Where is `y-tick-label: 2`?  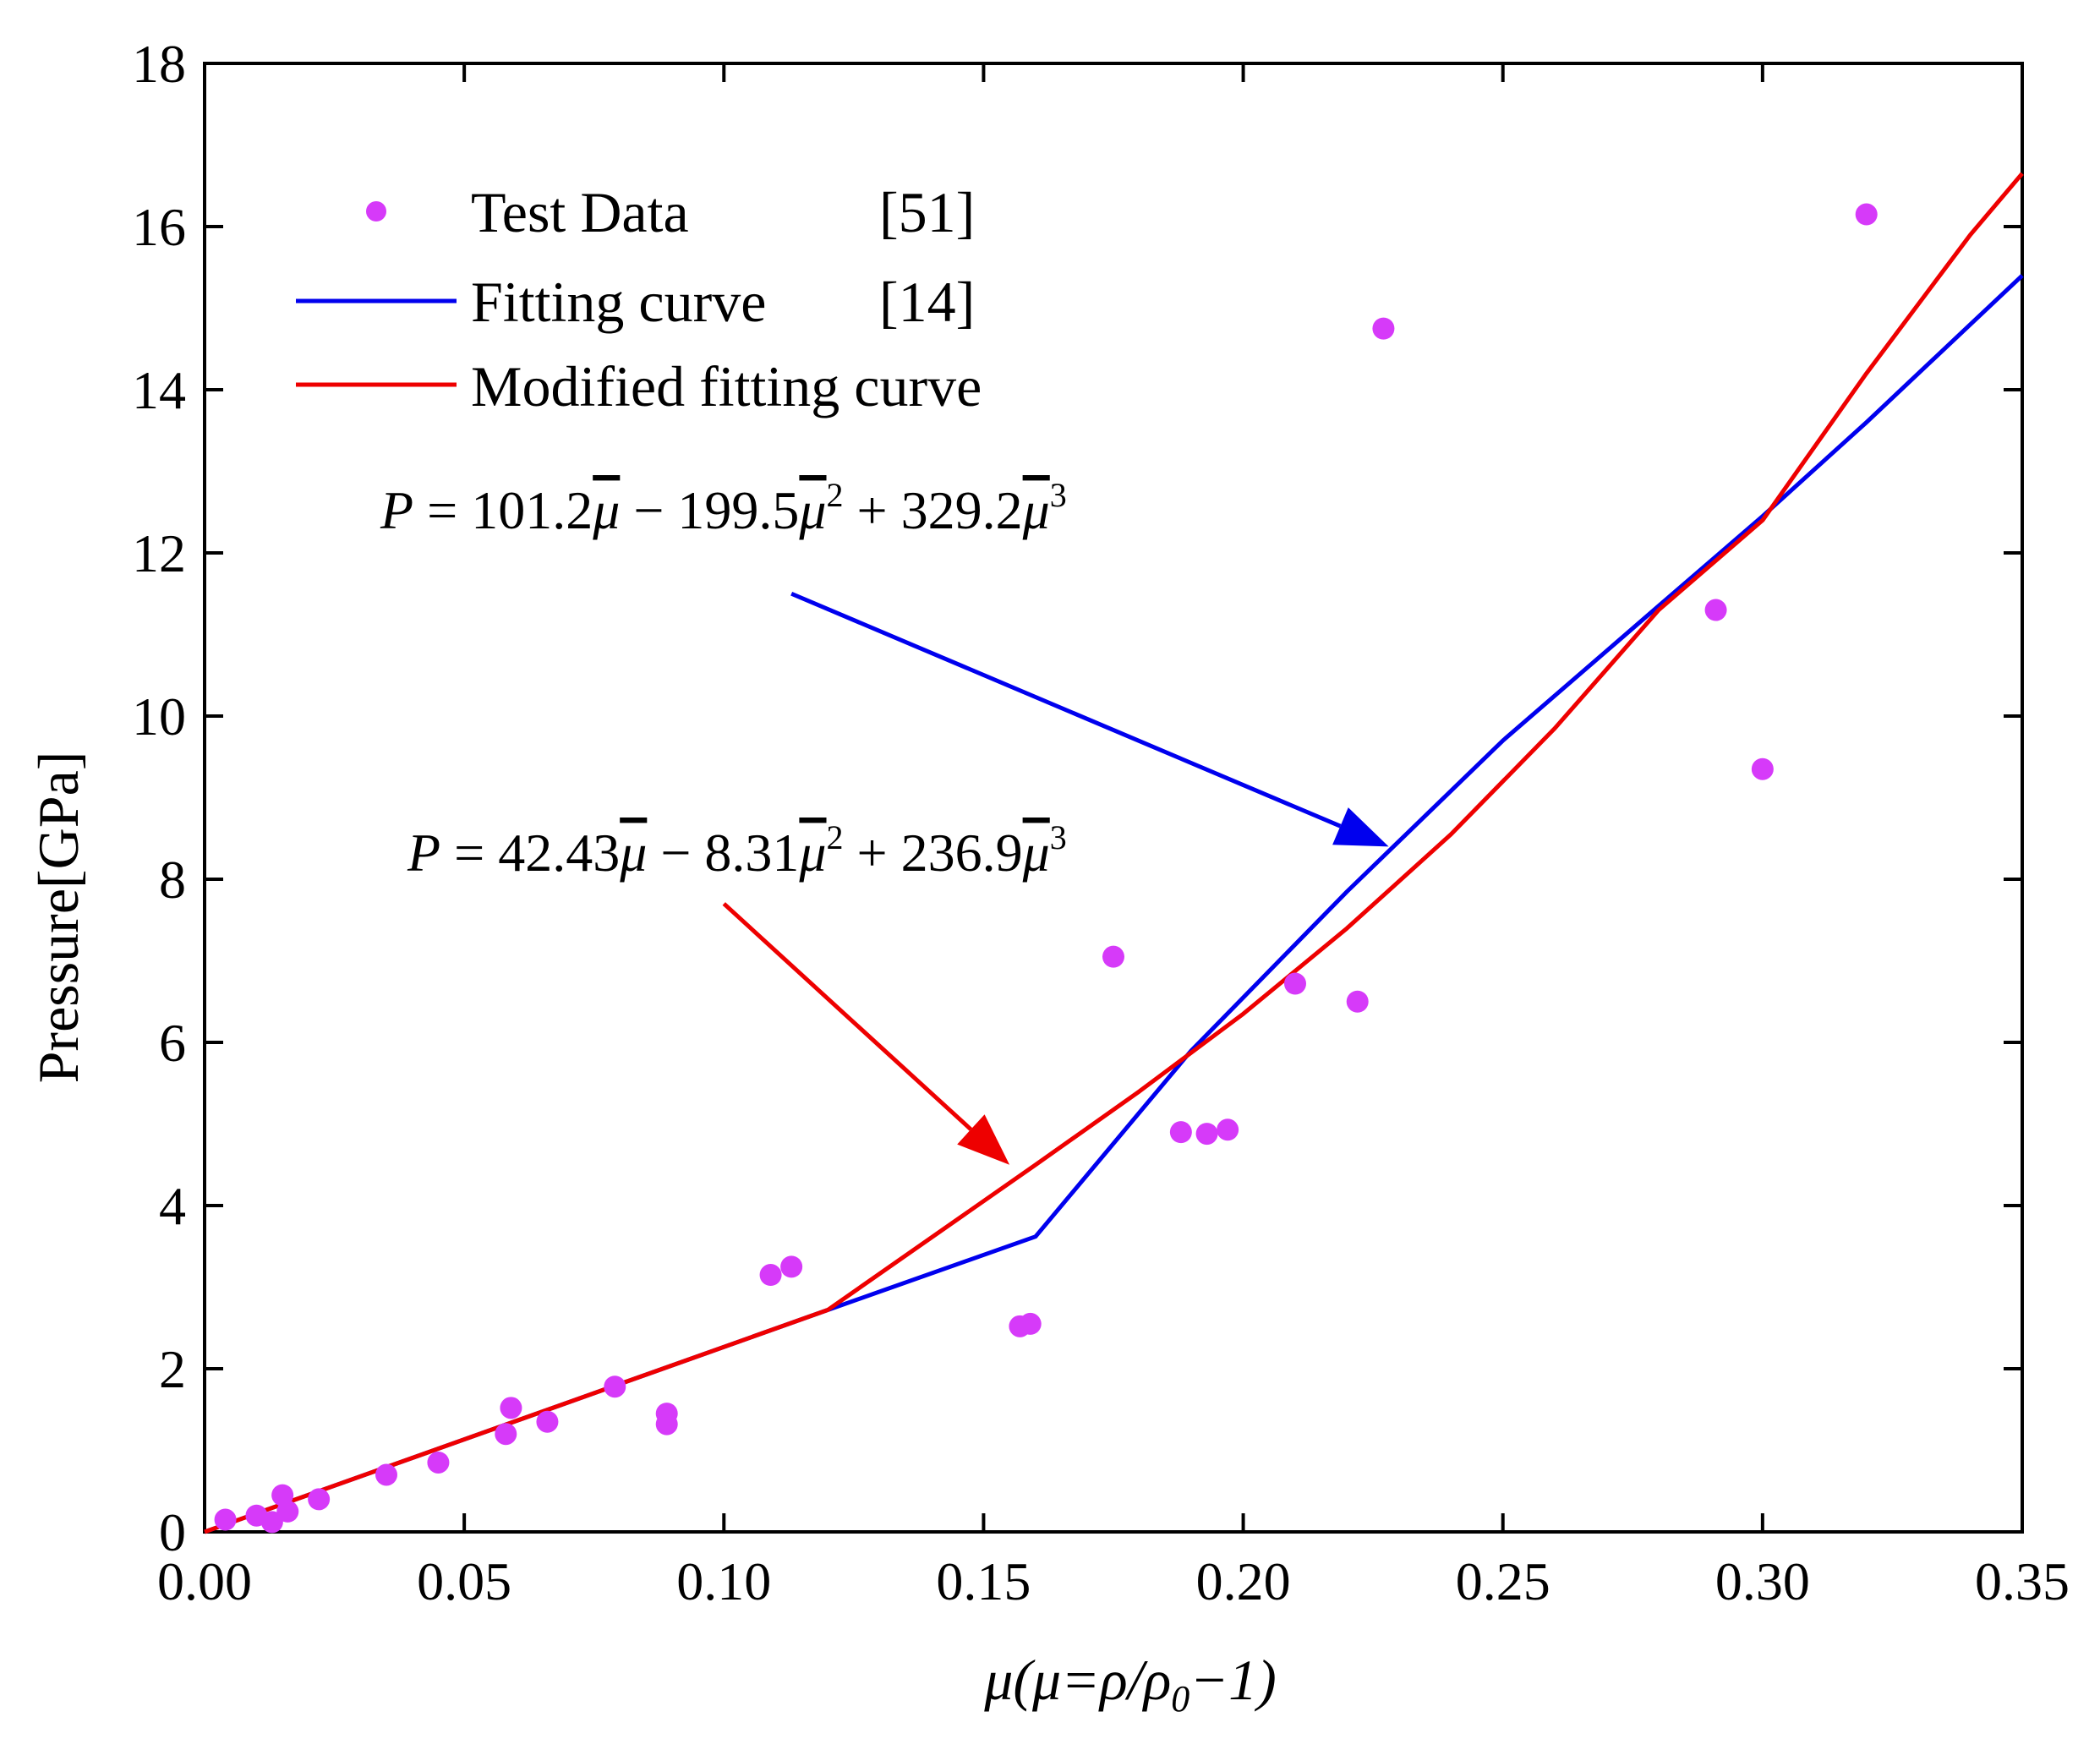 y-tick-label: 2 is located at coordinates (172, 1369).